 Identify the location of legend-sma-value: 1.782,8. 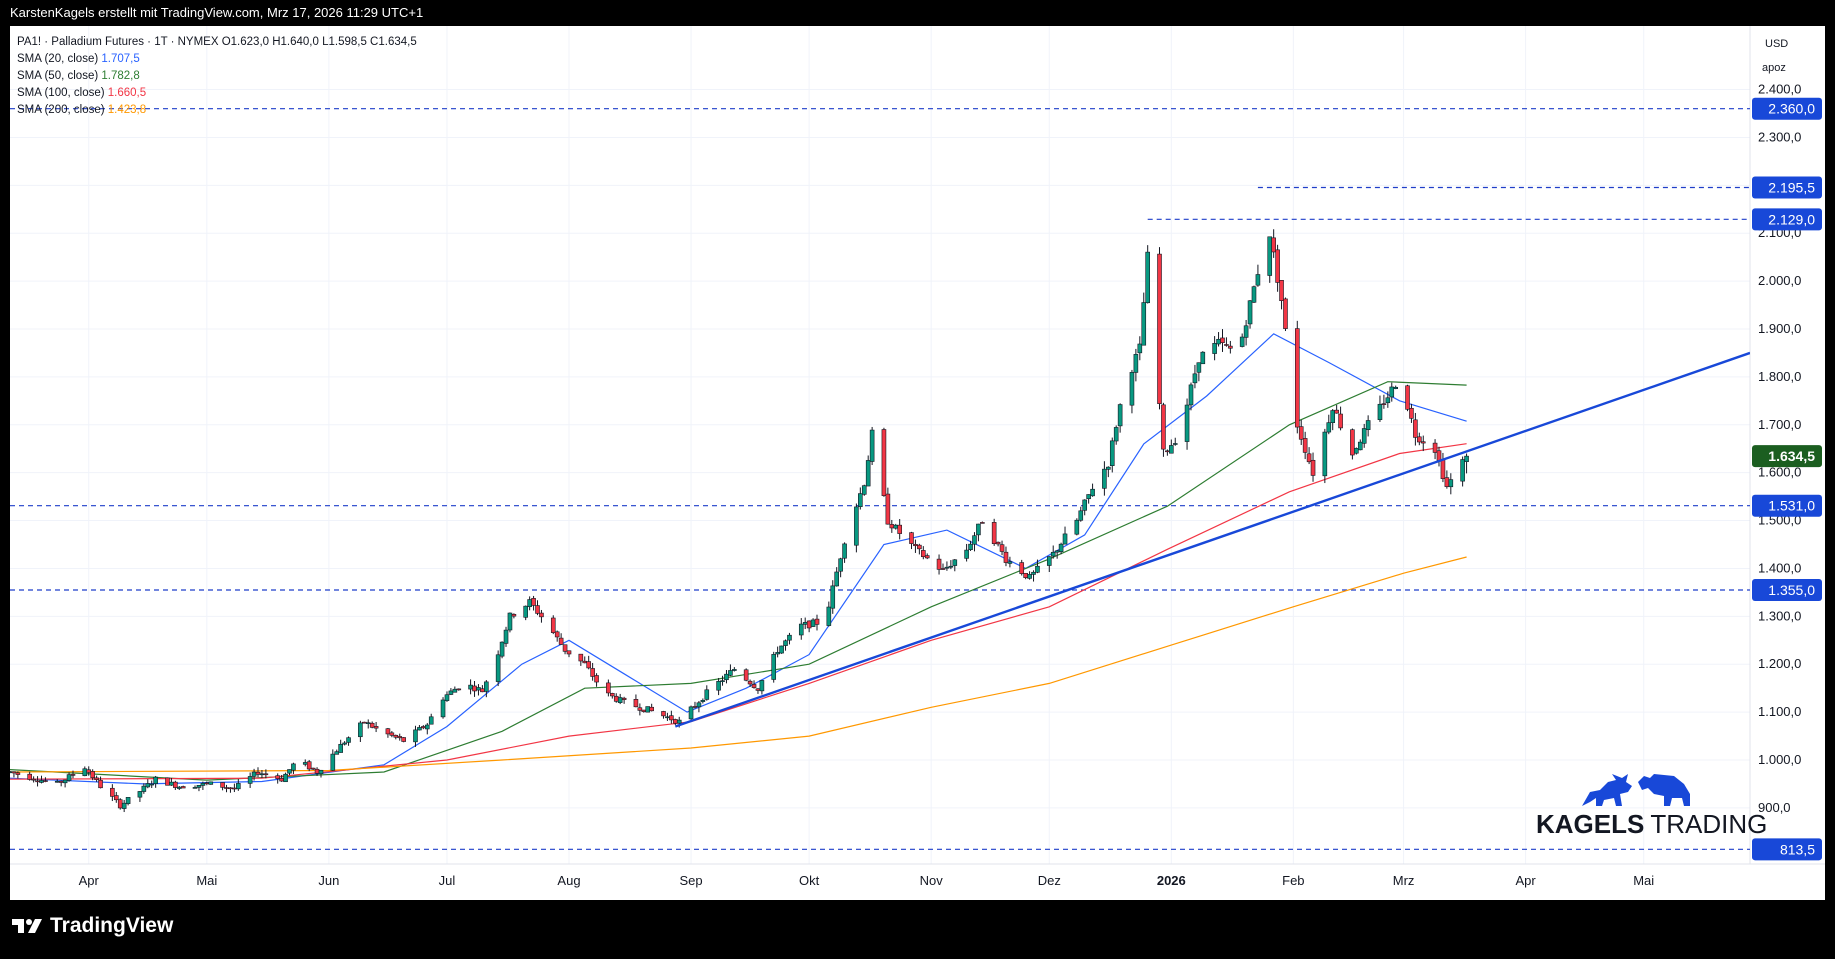
(120, 76).